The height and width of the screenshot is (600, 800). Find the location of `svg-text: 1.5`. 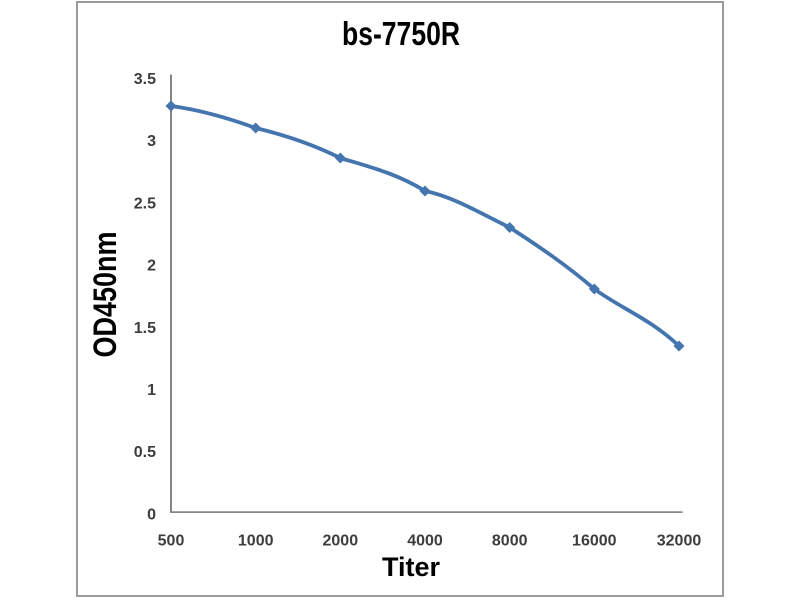

svg-text: 1.5 is located at coordinates (145, 328).